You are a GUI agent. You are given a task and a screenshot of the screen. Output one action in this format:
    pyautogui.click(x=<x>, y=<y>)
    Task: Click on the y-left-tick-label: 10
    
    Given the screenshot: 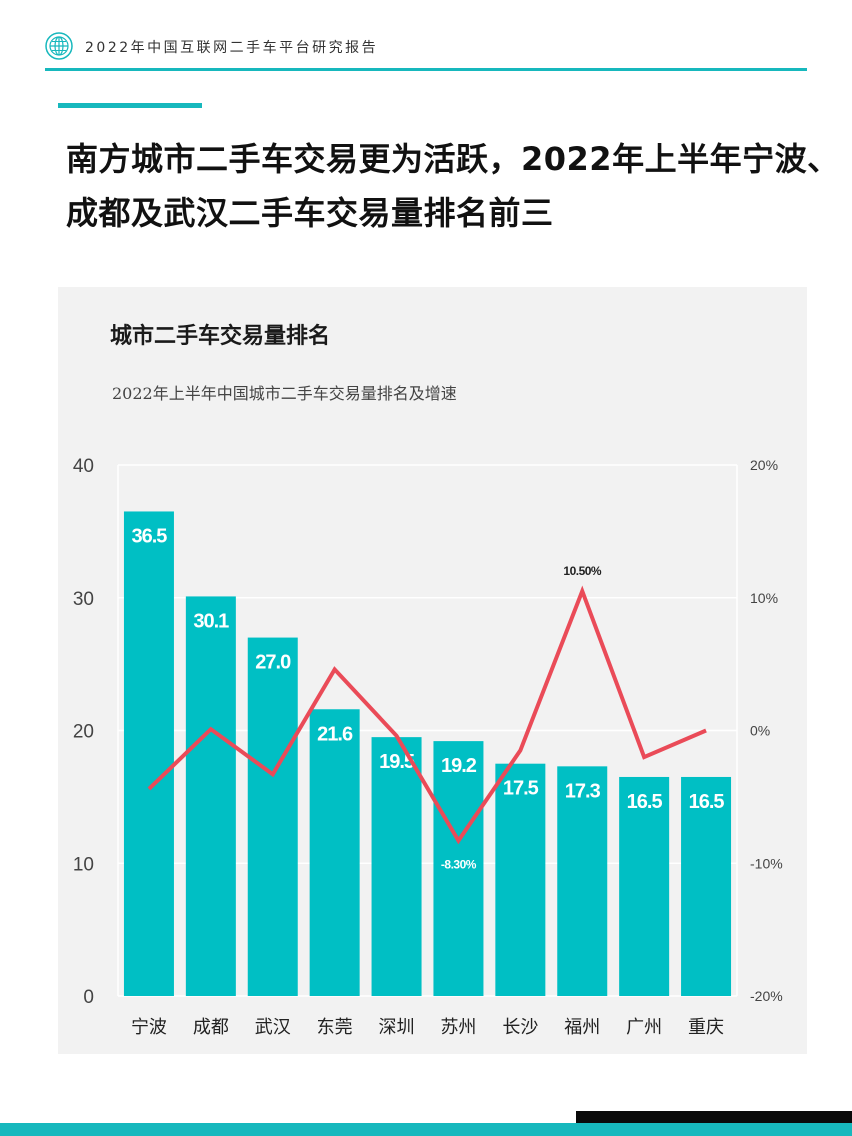 What is the action you would take?
    pyautogui.click(x=83, y=864)
    